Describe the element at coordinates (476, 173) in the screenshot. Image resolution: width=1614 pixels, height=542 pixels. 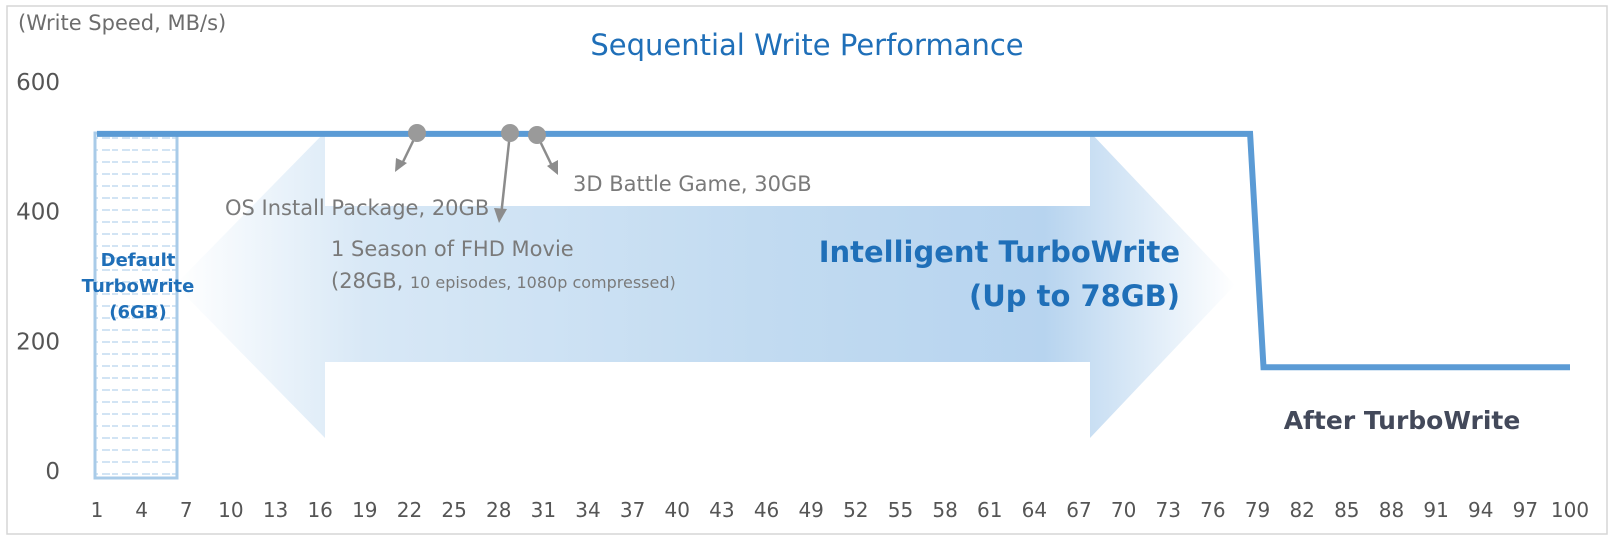
I see `annotation-pointers` at that location.